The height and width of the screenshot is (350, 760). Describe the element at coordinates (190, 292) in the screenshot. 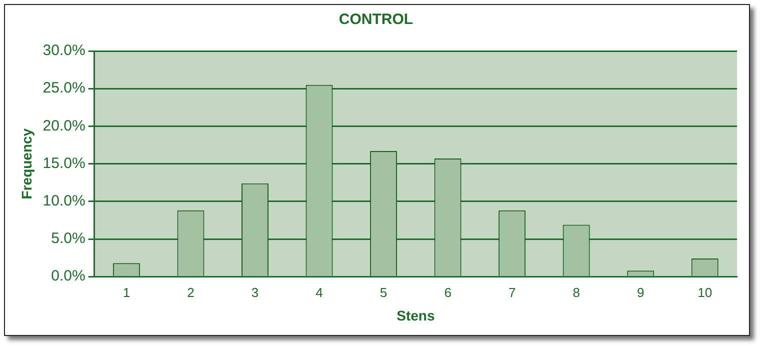

I see `x-tick-label: 2` at that location.